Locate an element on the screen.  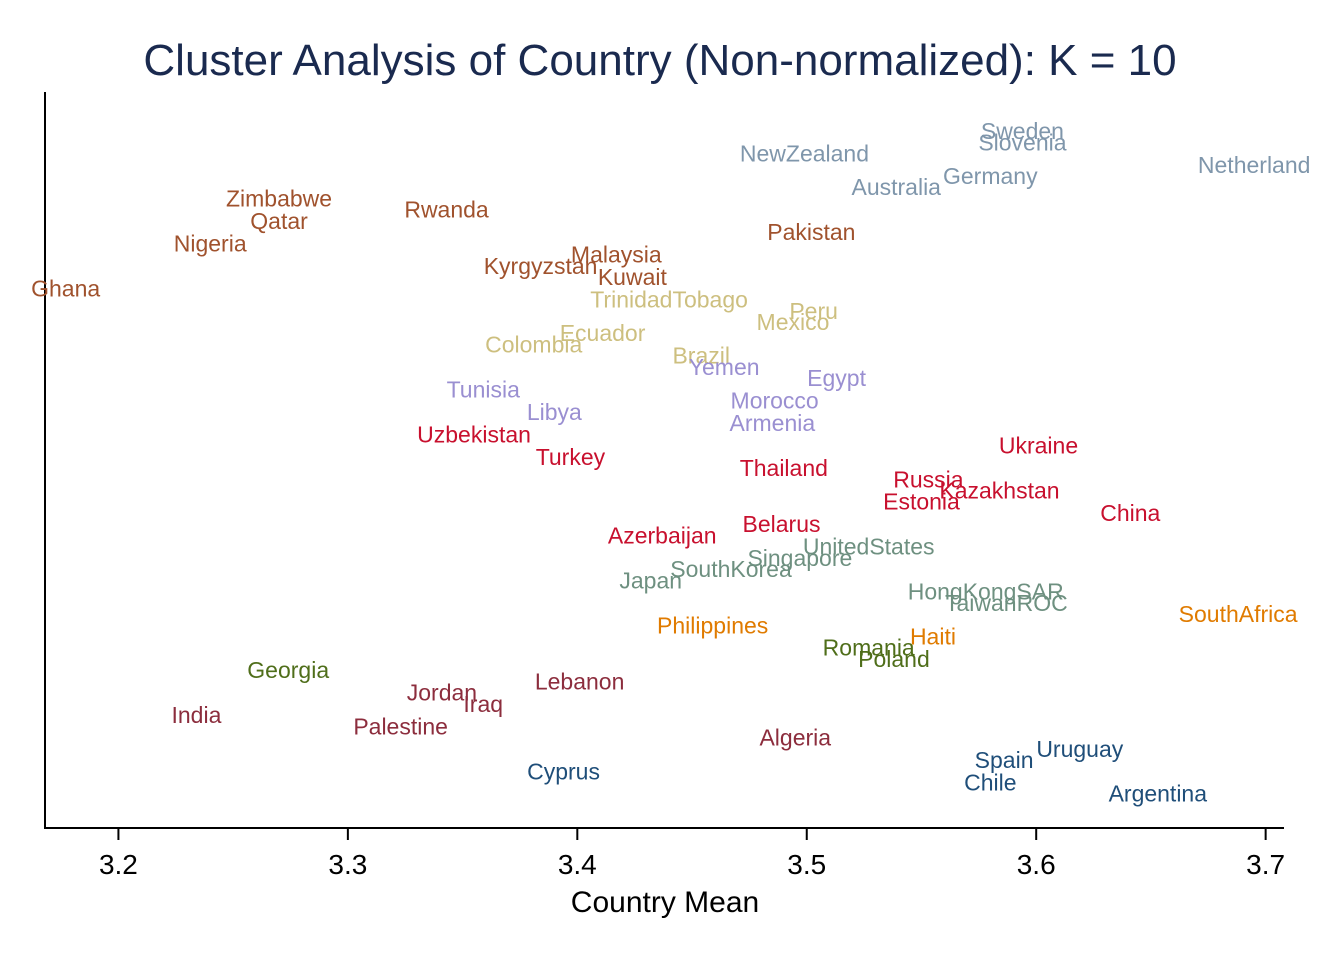
country-label-libya: Libya is located at coordinates (554, 412).